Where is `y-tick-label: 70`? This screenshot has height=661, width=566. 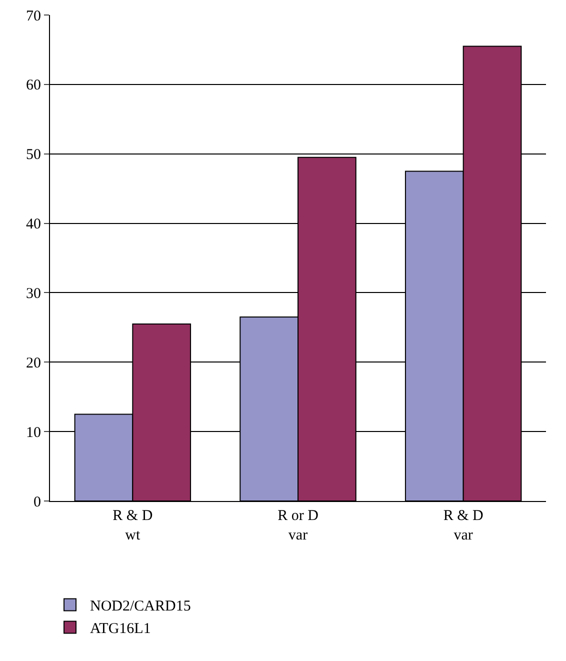
y-tick-label: 70 is located at coordinates (33, 16).